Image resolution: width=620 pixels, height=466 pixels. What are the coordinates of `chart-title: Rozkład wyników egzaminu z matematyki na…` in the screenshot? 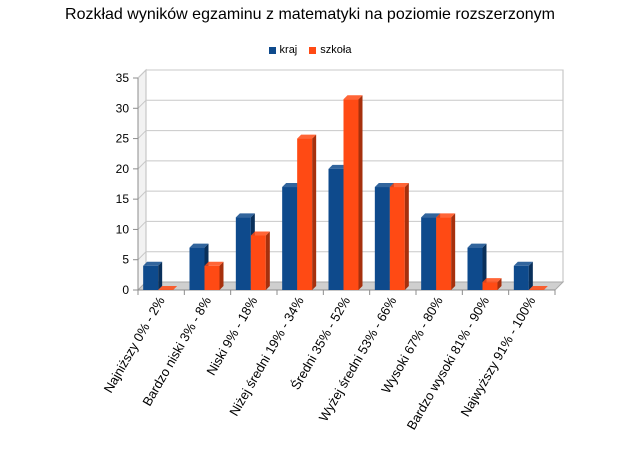 It's located at (310, 14).